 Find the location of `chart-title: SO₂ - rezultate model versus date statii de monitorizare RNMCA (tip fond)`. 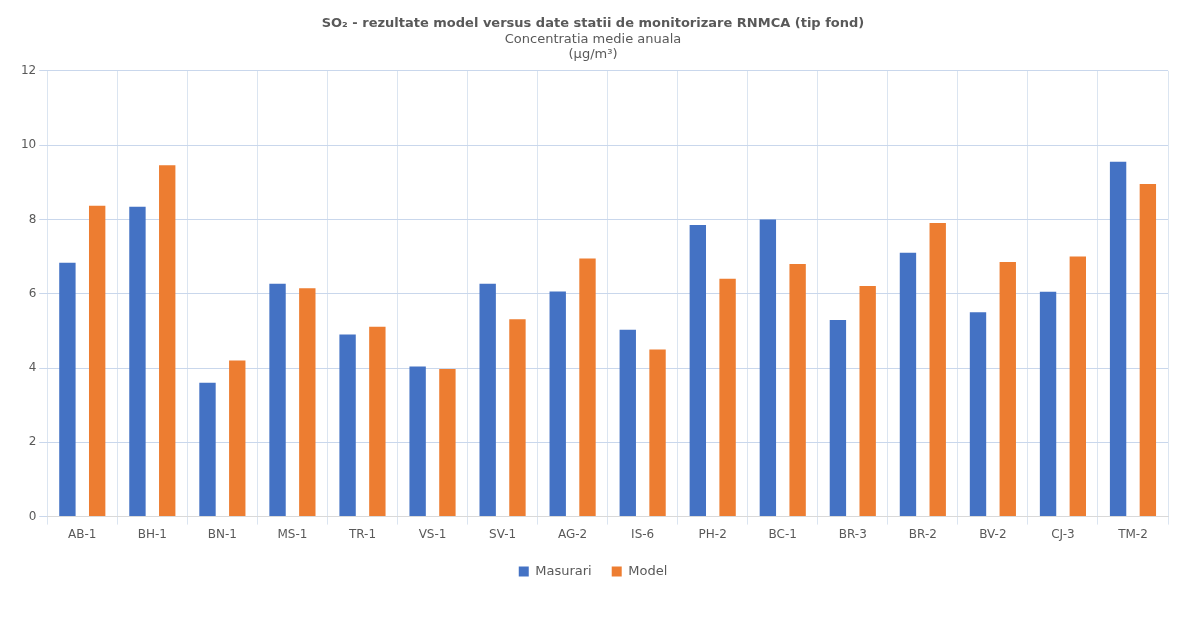

chart-title: SO₂ - rezultate model versus date statii de monitorizare RNMCA (tip fond) is located at coordinates (593, 23).